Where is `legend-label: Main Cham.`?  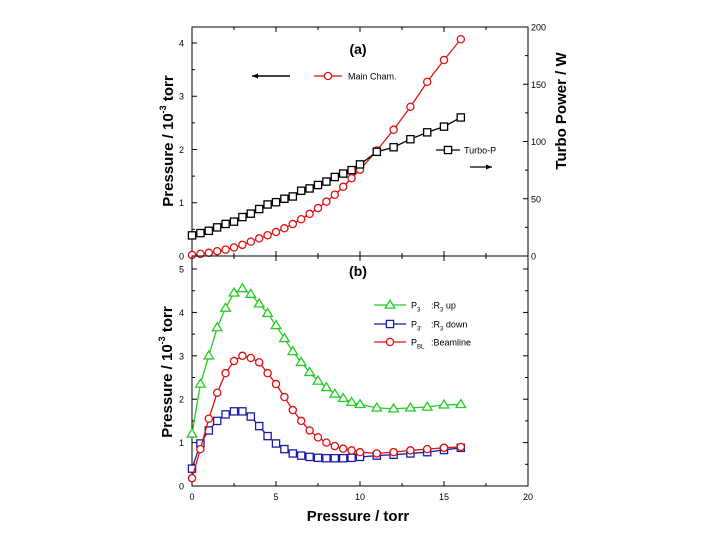
legend-label: Main Cham. is located at coordinates (372, 77).